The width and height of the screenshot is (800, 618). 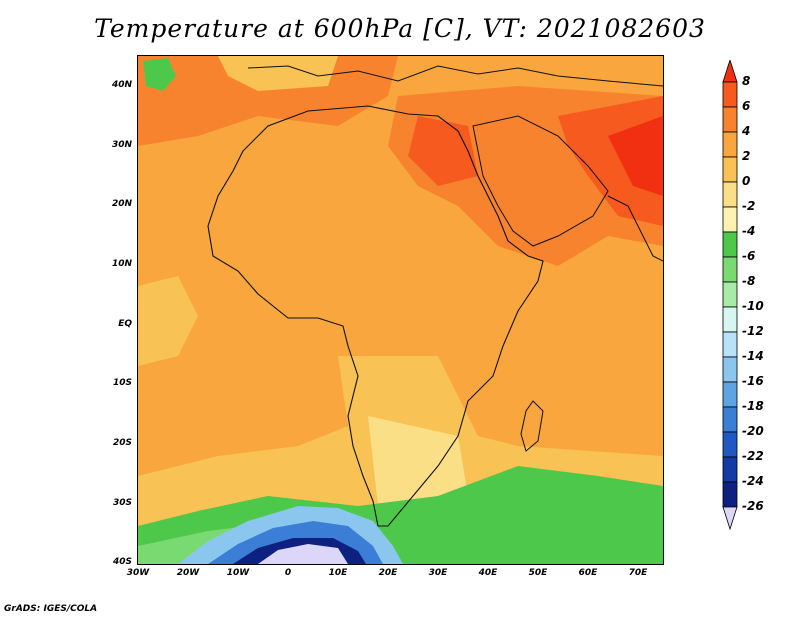 What do you see at coordinates (749, 281) in the screenshot?
I see `colorbar-tick-label: -8` at bounding box center [749, 281].